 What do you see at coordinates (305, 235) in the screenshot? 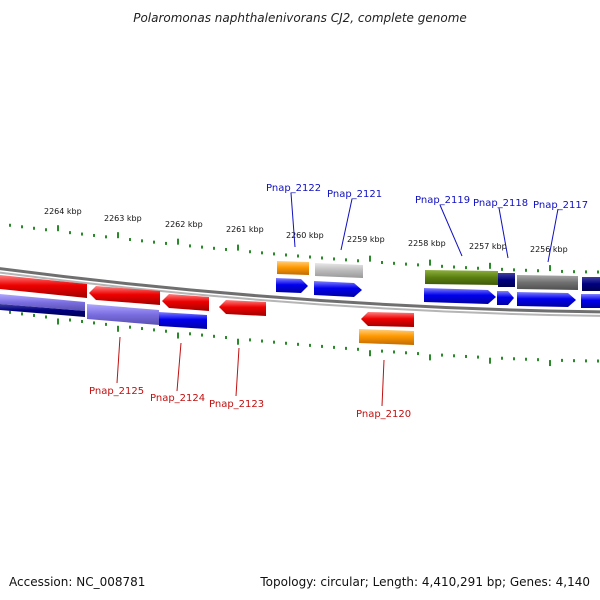
I see `kbp-label: 2260 kbp` at bounding box center [305, 235].